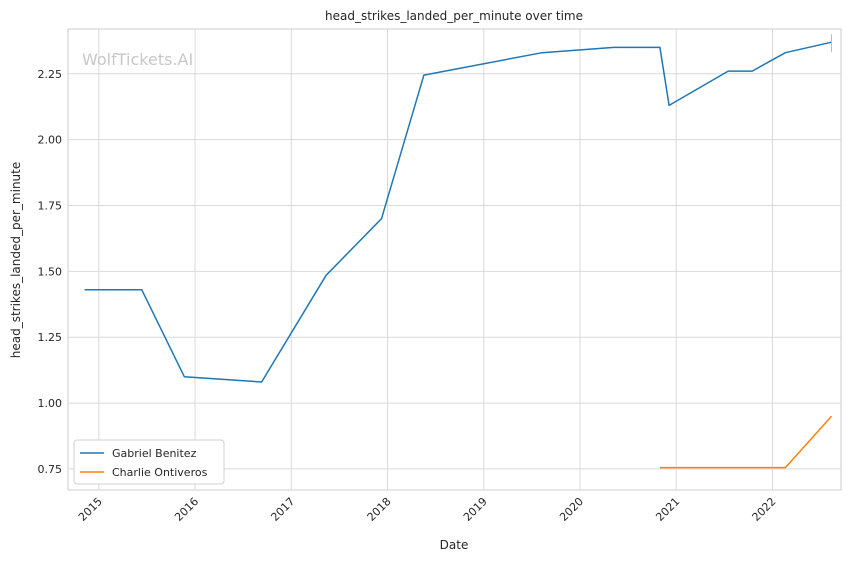 This screenshot has width=852, height=561. What do you see at coordinates (50, 205) in the screenshot?
I see `y-tick-label: 1.75` at bounding box center [50, 205].